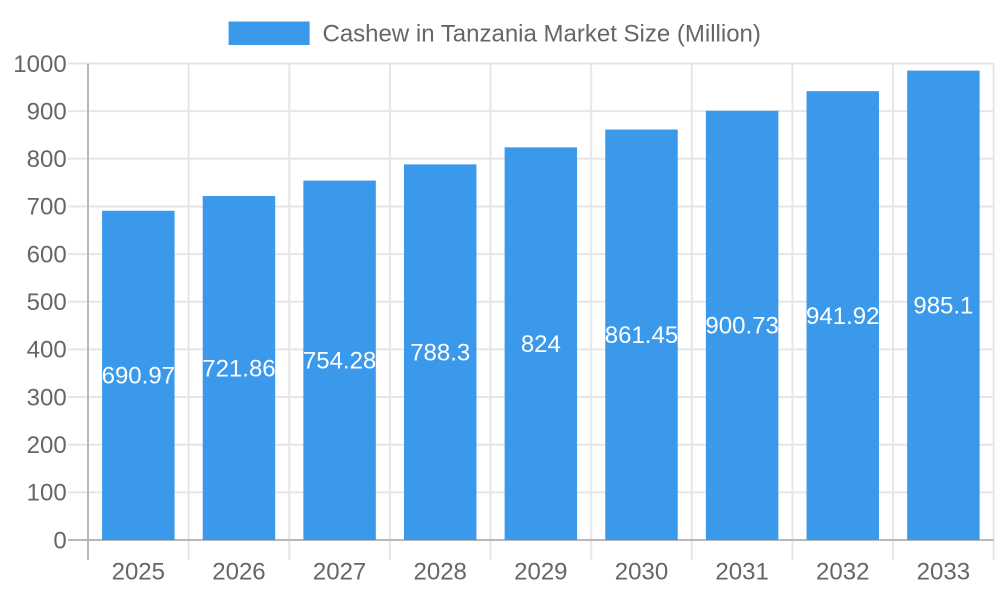 This screenshot has width=1000, height=600. I want to click on bar-value-label: 861.45, so click(641, 335).